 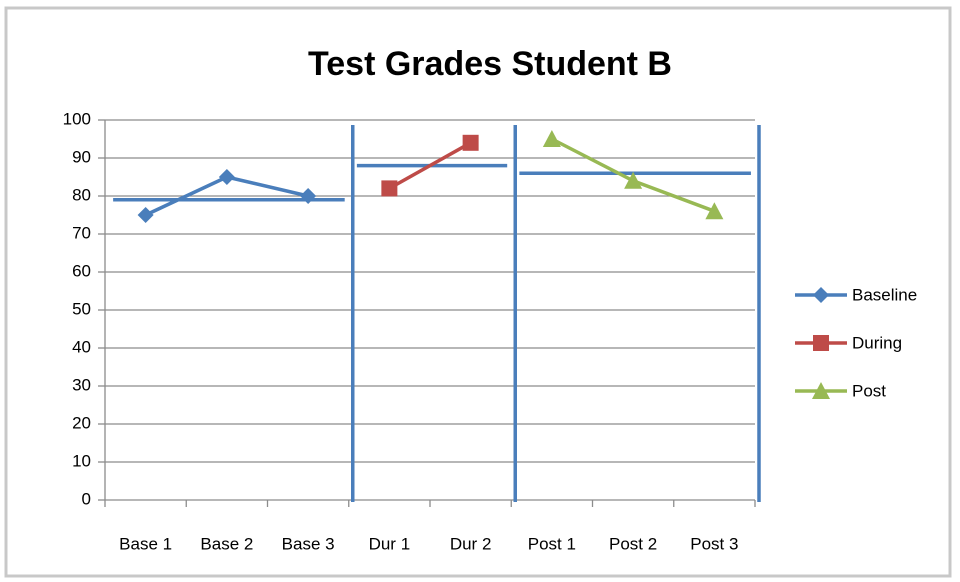 What do you see at coordinates (81, 460) in the screenshot?
I see `y-tick-label: 10` at bounding box center [81, 460].